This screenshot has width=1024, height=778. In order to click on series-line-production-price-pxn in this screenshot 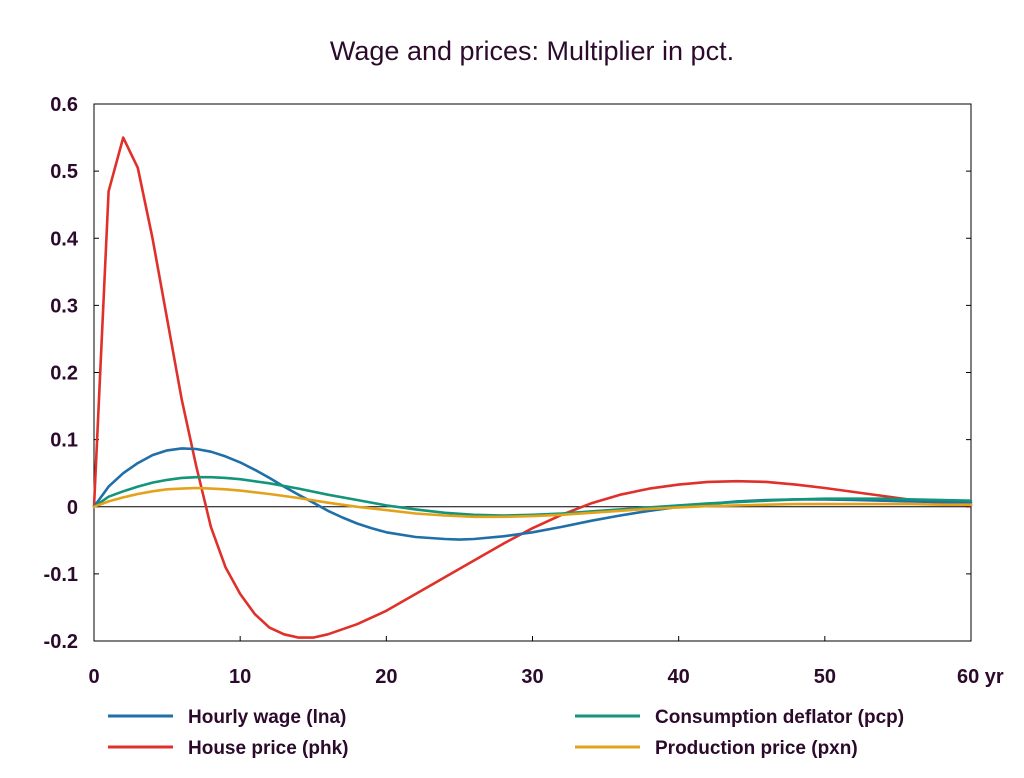, I will do `click(532, 502)`.